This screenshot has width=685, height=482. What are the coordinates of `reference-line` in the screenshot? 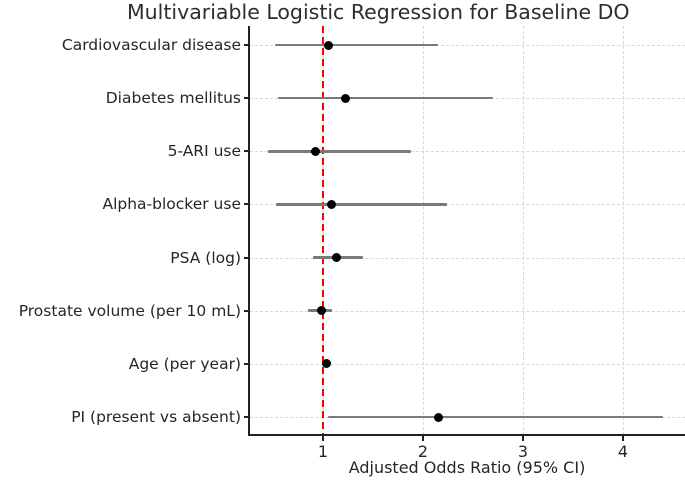 It's located at (323, 230).